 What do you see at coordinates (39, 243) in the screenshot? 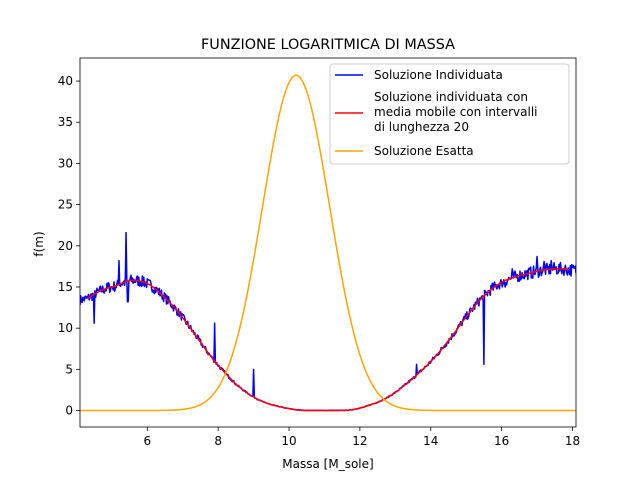
I see `y-axis-label: f(m)` at bounding box center [39, 243].